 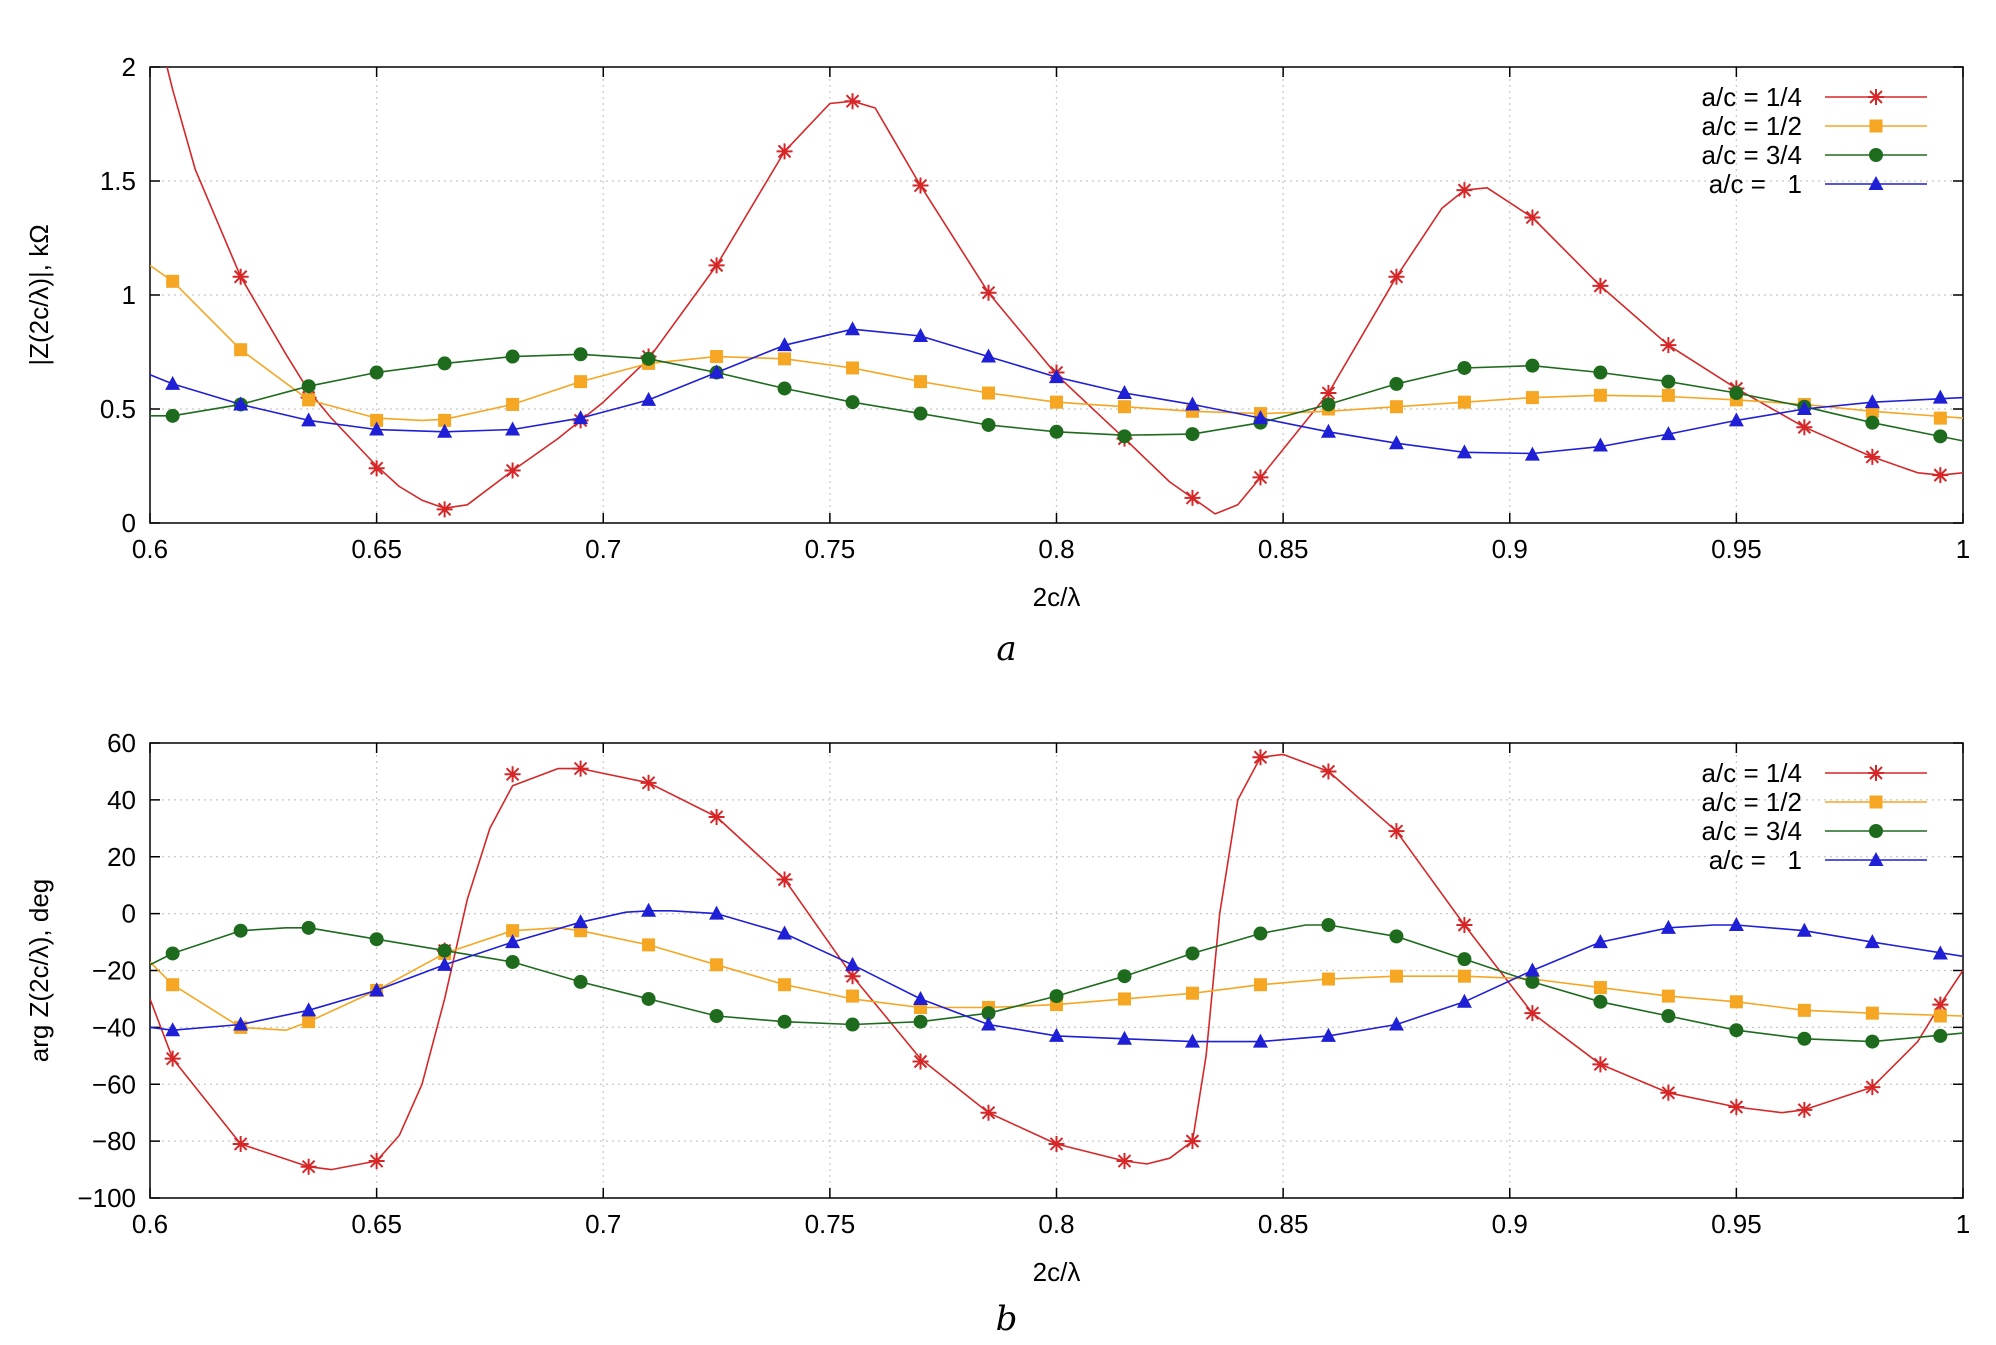 What do you see at coordinates (114, 1084) in the screenshot?
I see `y-tick-label: −60` at bounding box center [114, 1084].